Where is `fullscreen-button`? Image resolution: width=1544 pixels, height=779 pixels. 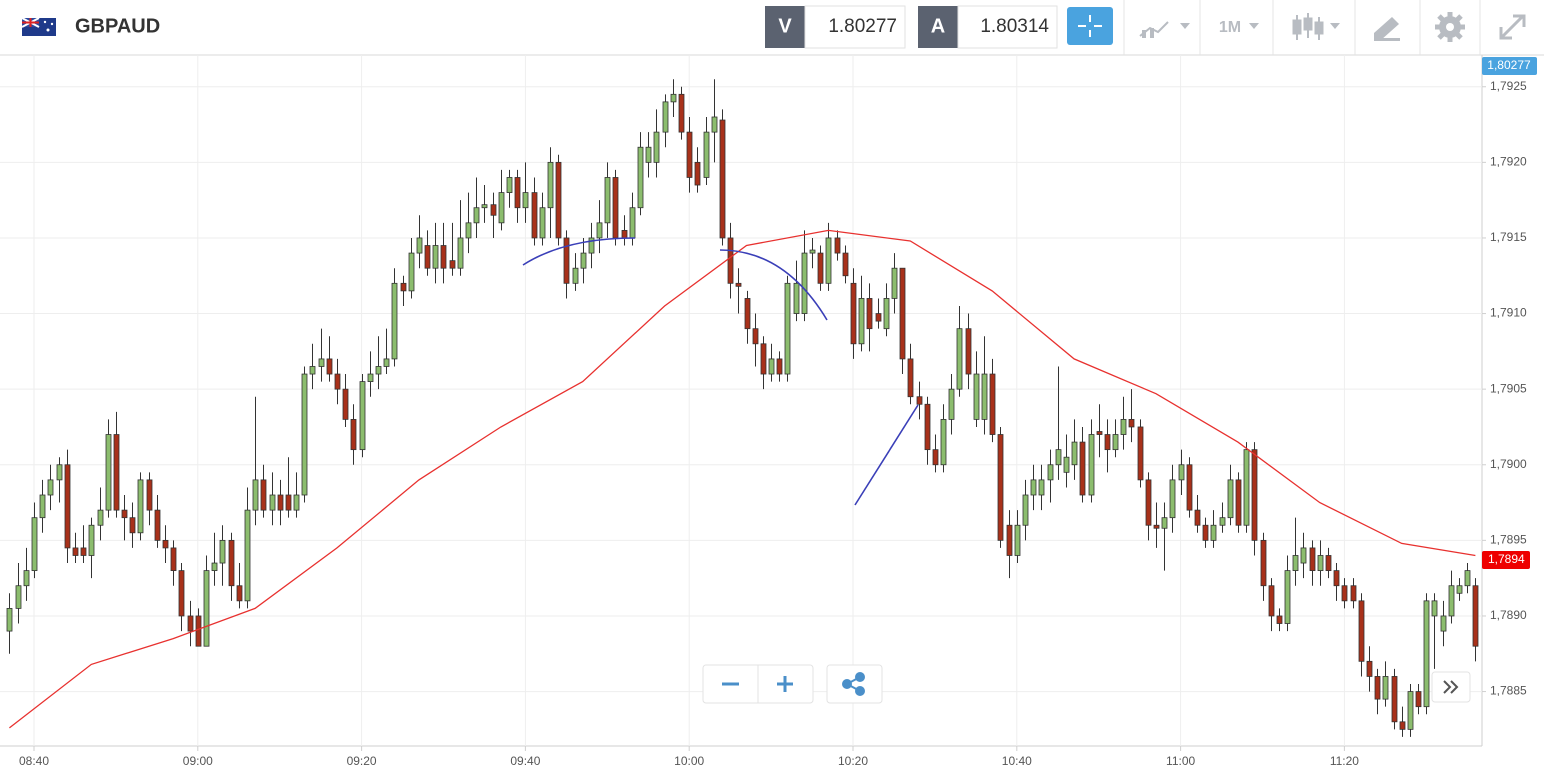 fullscreen-button is located at coordinates (1512, 27).